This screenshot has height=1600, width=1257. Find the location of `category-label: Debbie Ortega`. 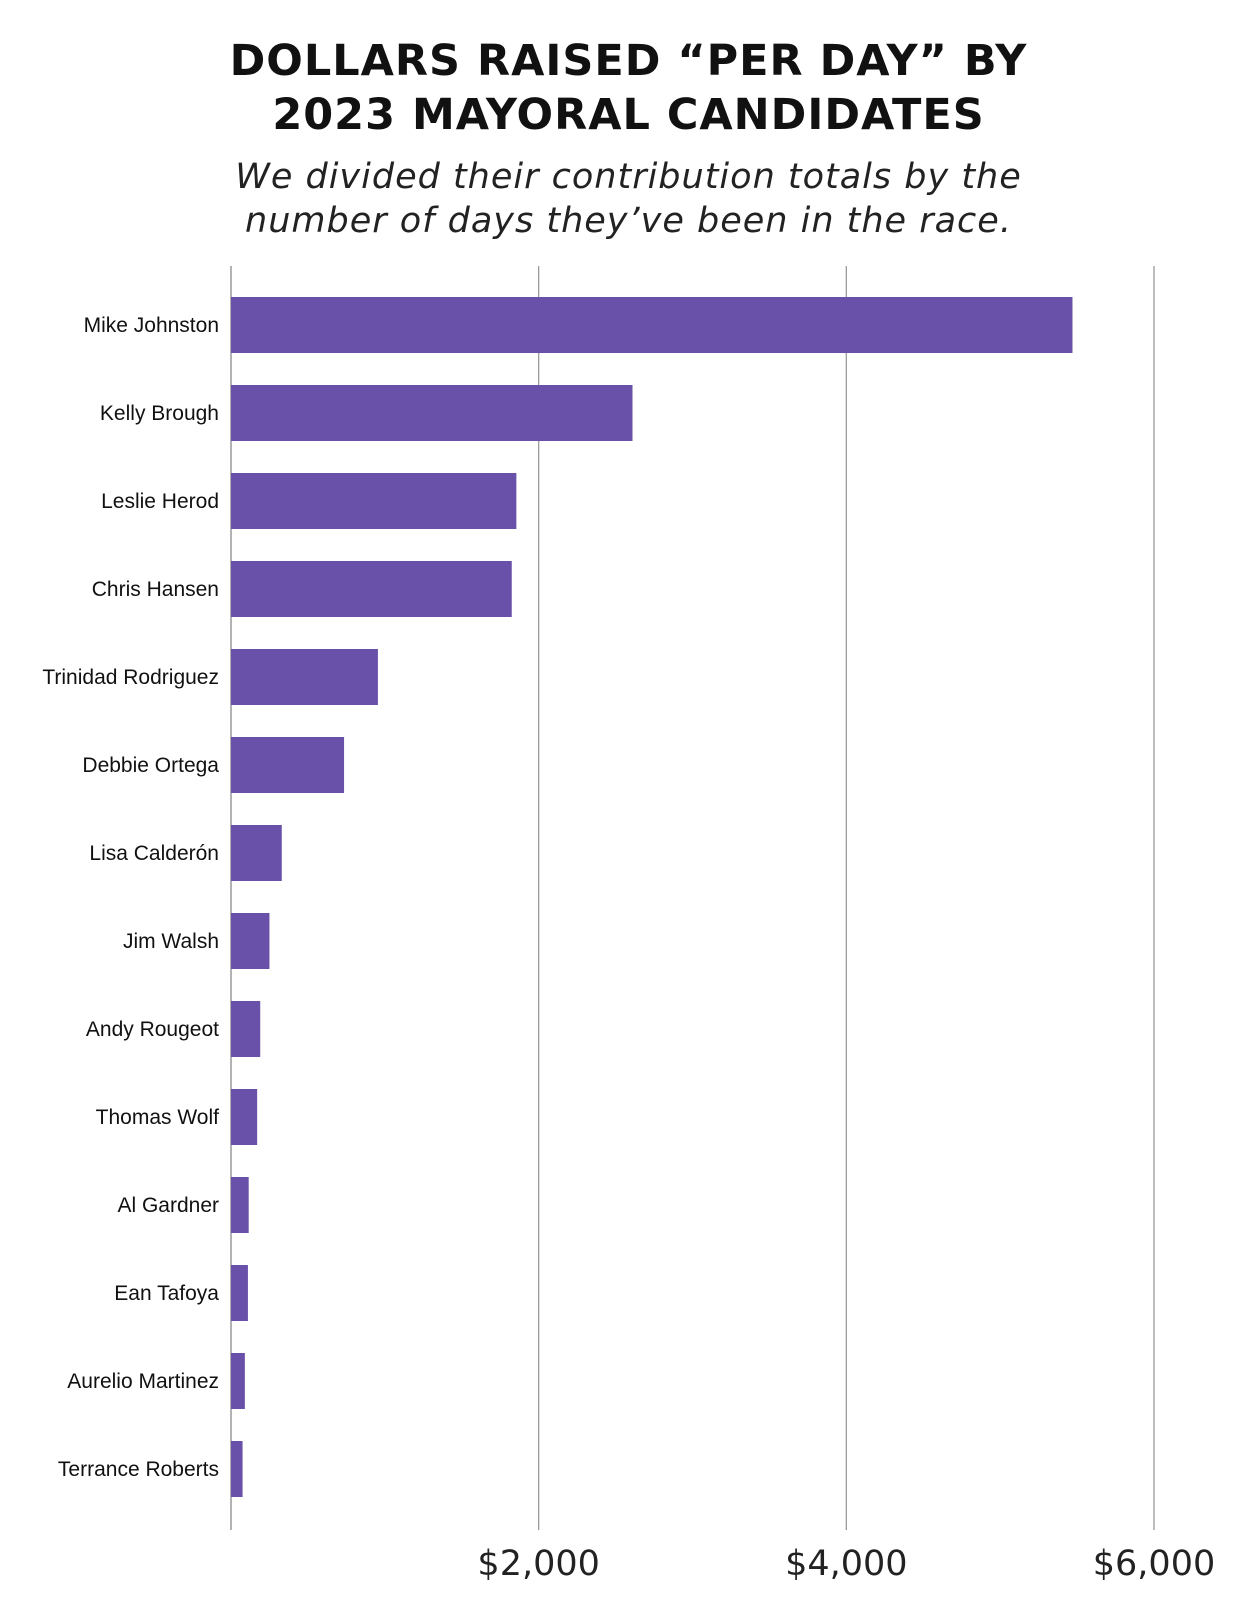

category-label: Debbie Ortega is located at coordinates (150, 765).